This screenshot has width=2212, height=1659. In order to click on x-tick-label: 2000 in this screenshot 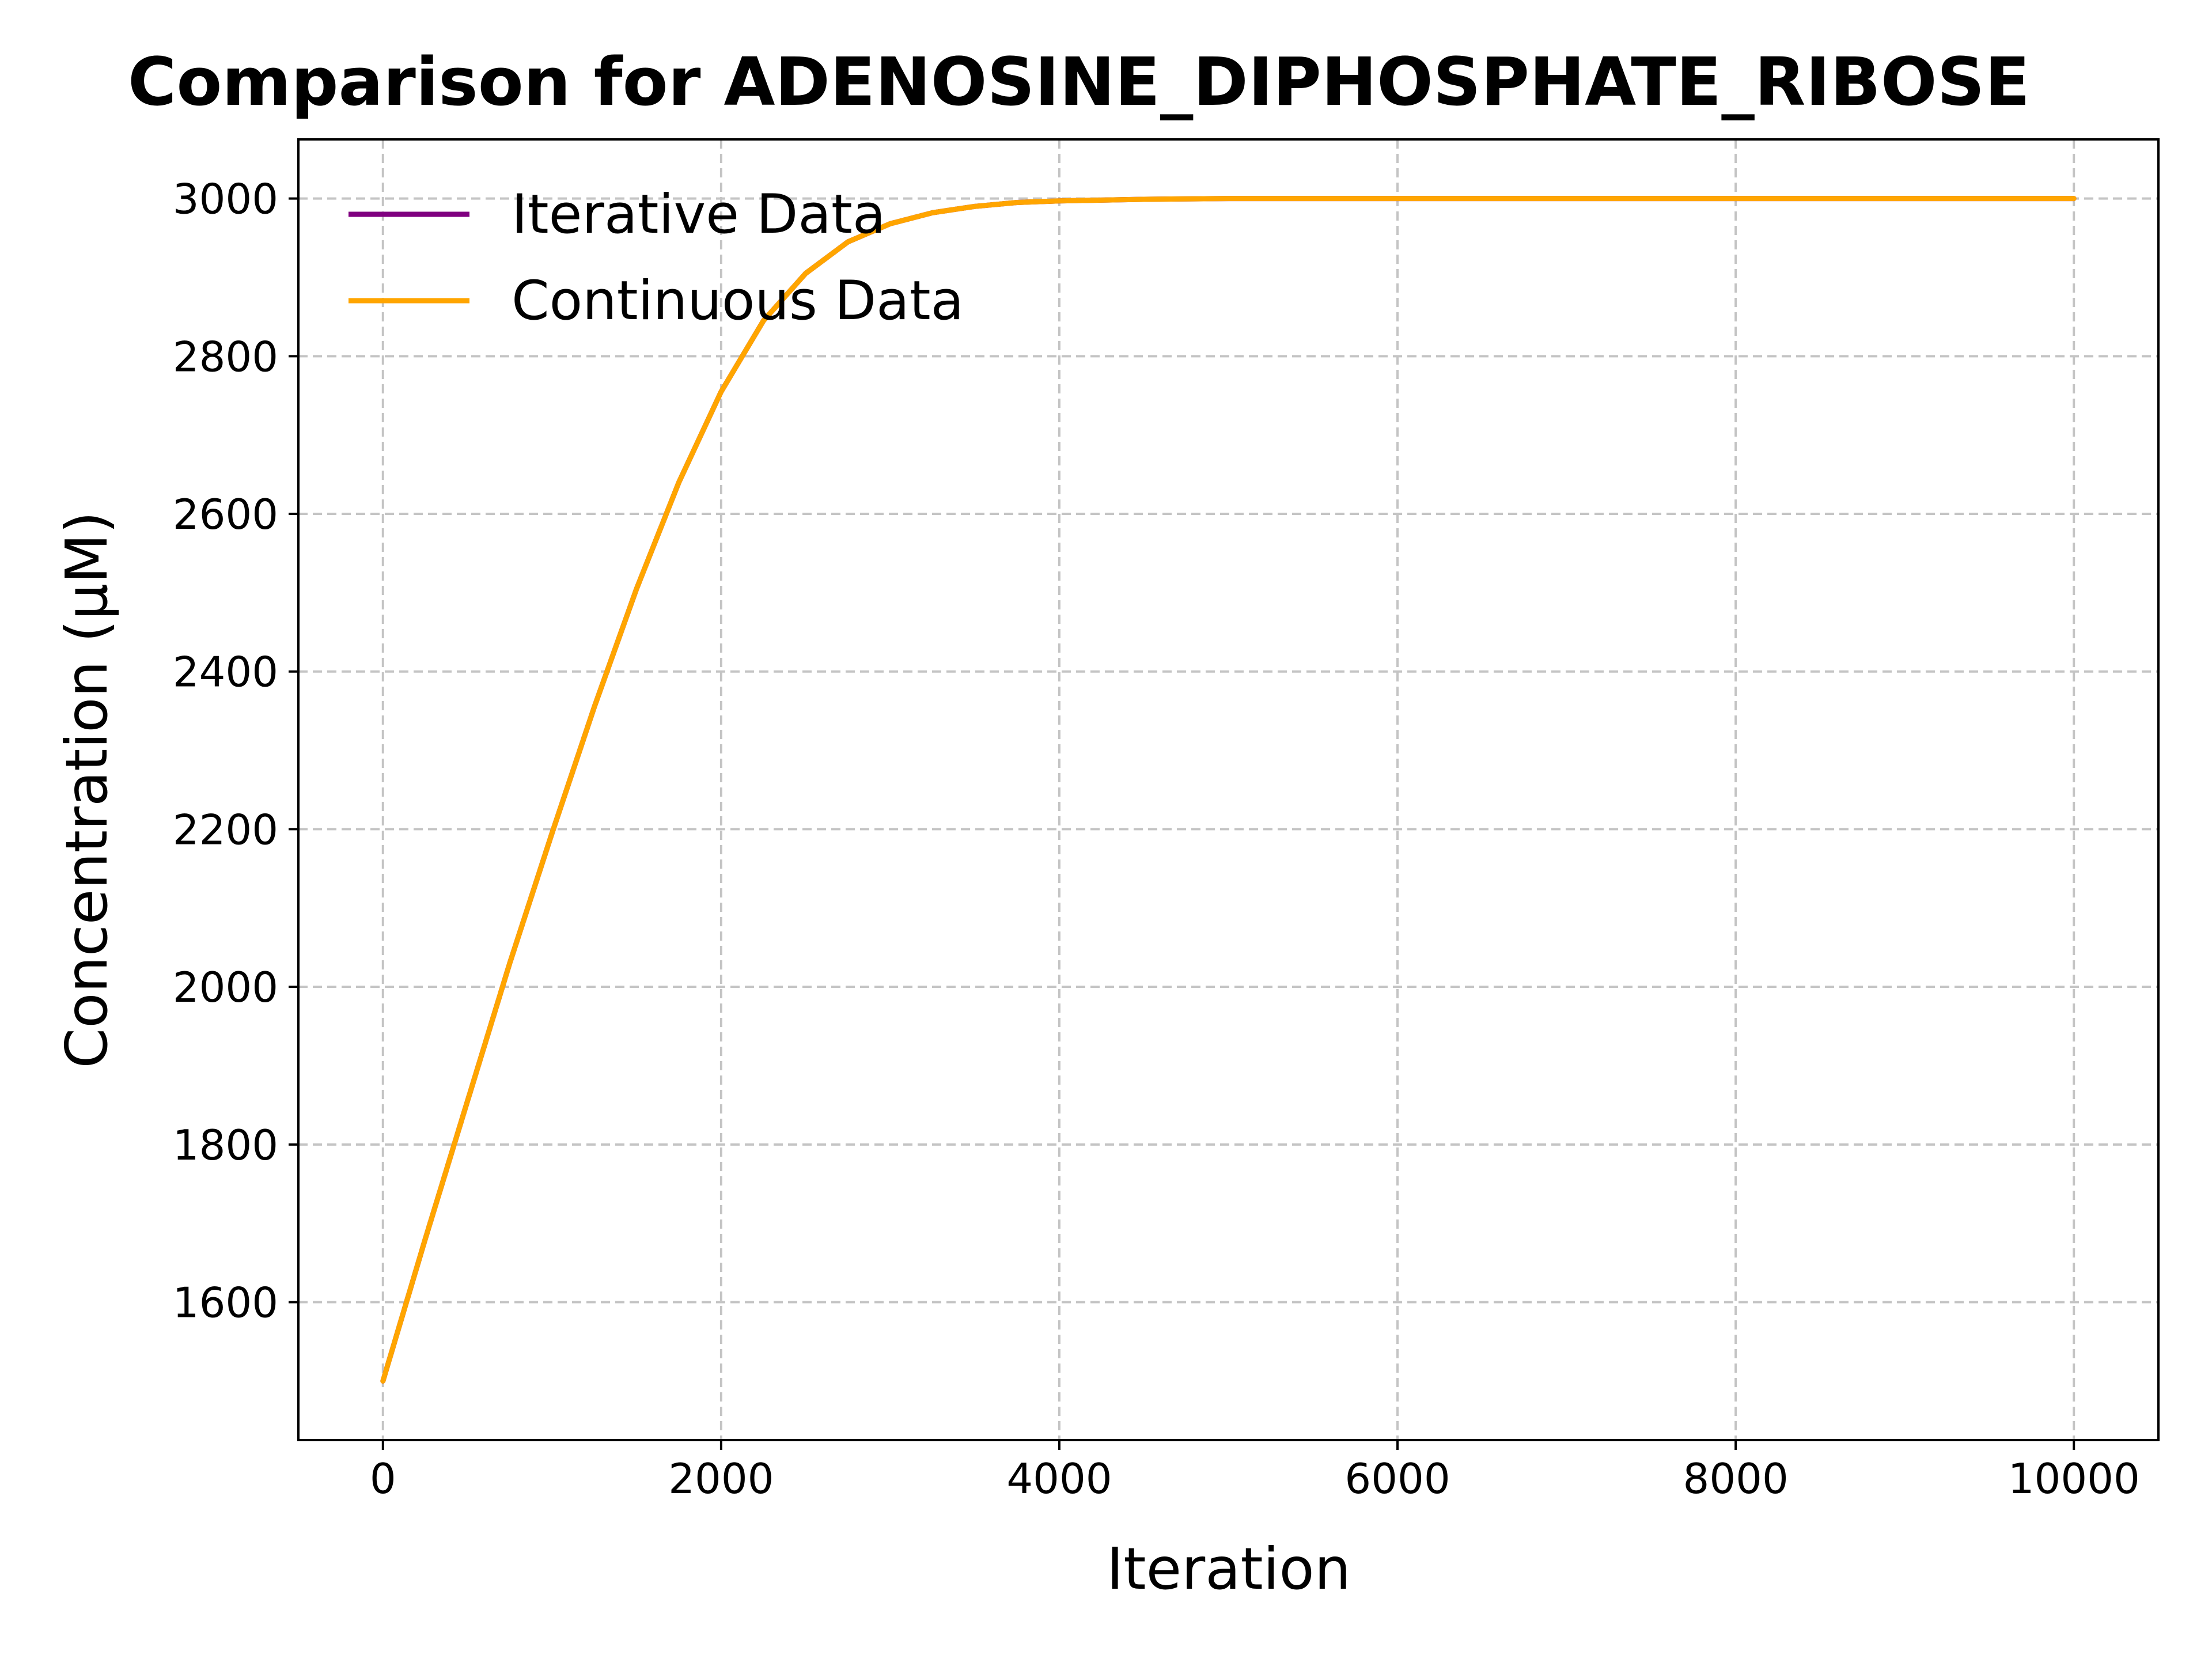, I will do `click(721, 1479)`.